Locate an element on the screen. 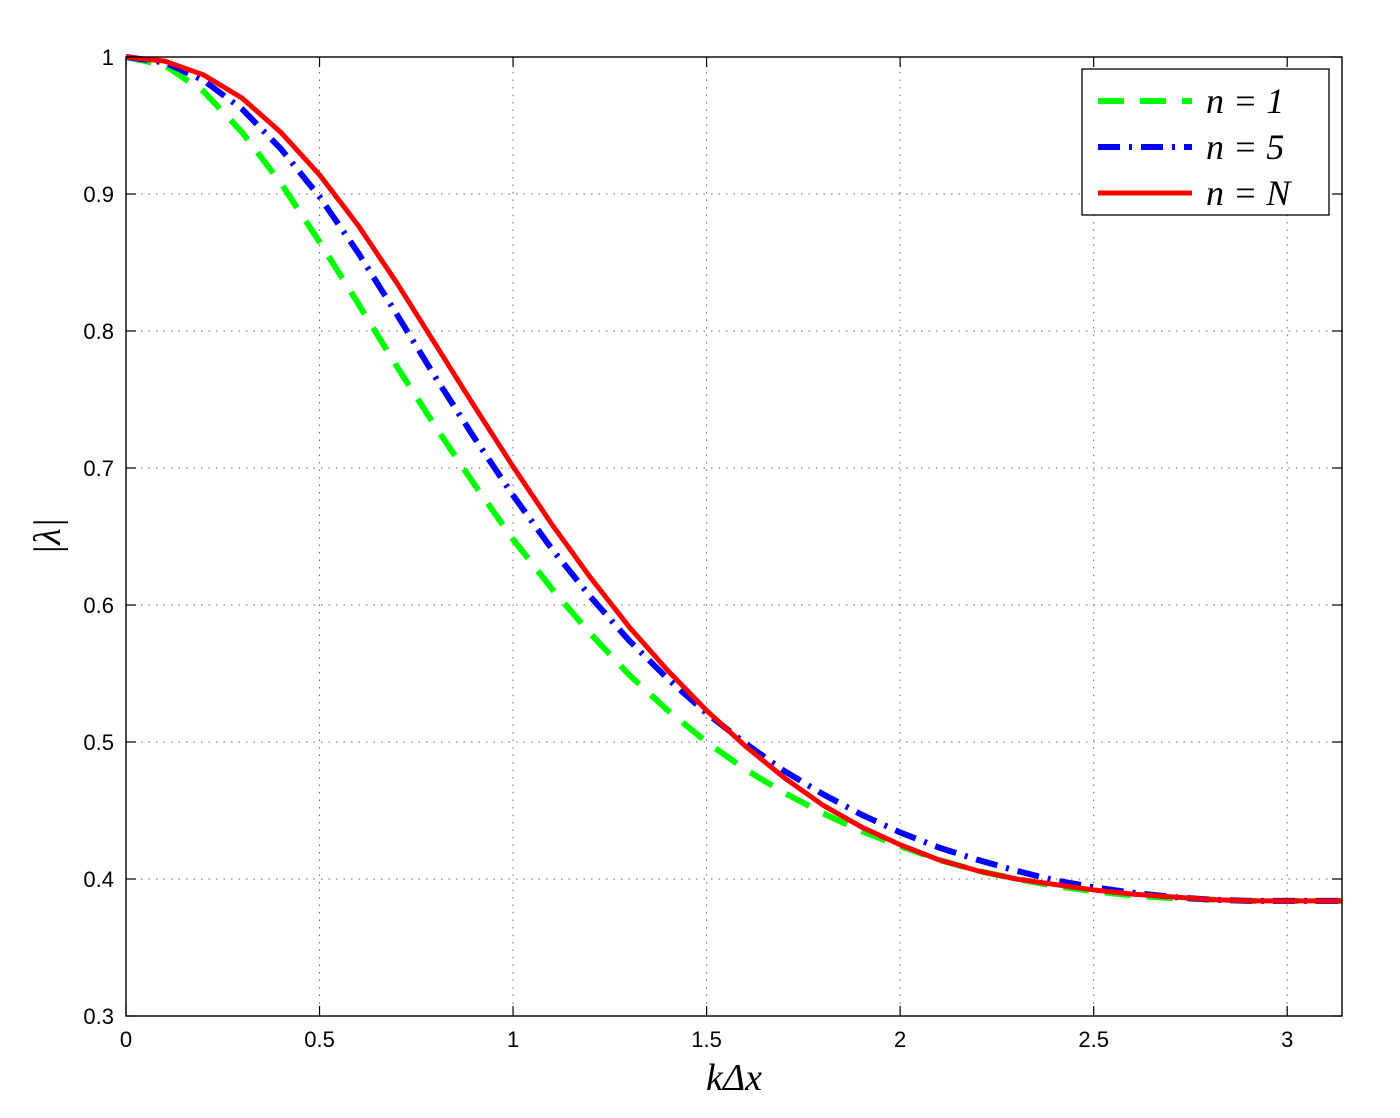  y-tick-label: 0.6 is located at coordinates (98, 605).